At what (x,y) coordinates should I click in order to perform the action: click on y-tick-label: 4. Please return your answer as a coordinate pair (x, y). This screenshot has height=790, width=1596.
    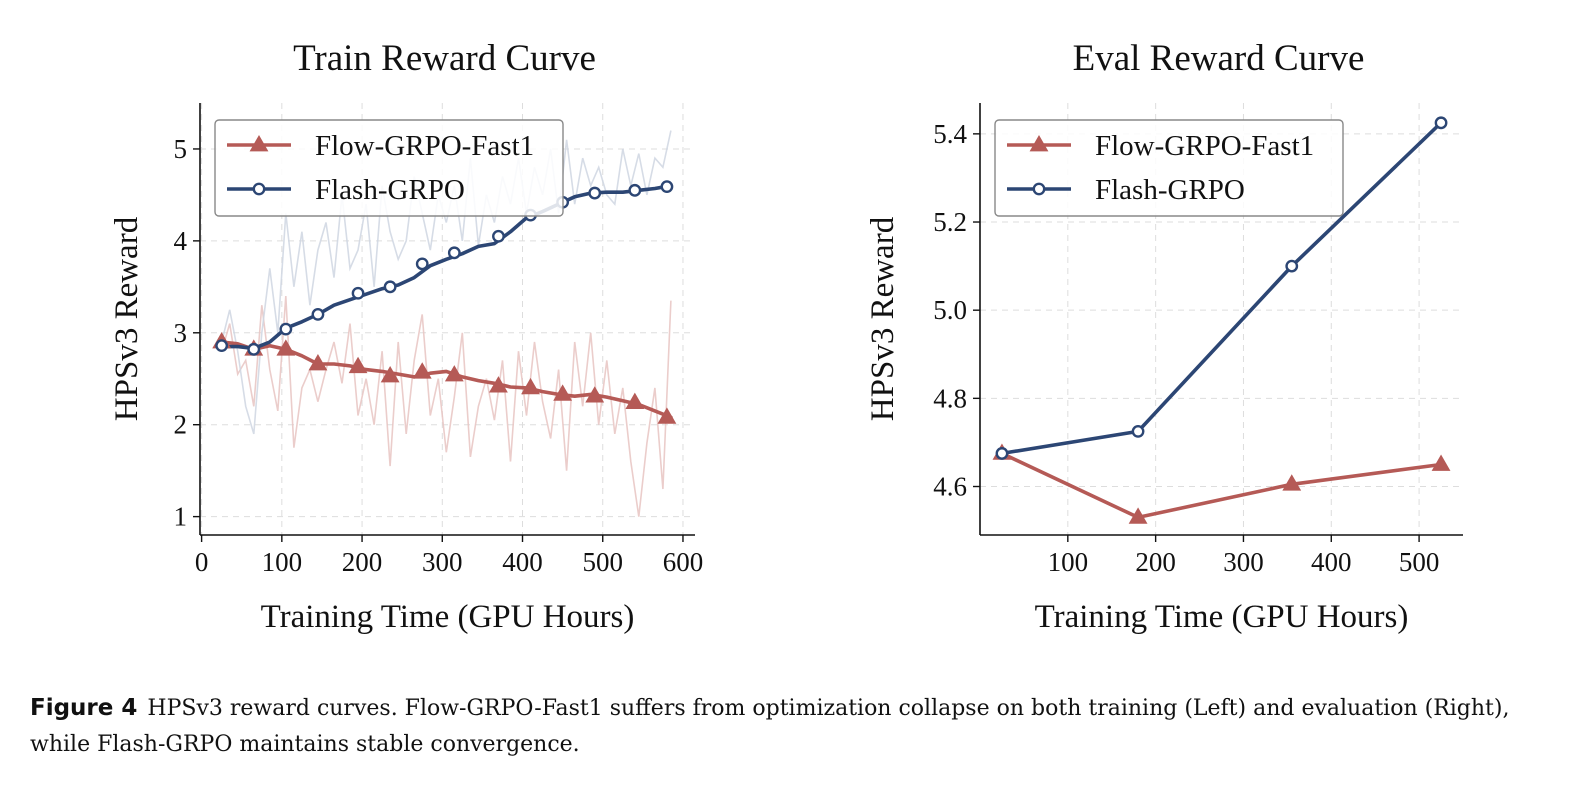
    Looking at the image, I should click on (181, 241).